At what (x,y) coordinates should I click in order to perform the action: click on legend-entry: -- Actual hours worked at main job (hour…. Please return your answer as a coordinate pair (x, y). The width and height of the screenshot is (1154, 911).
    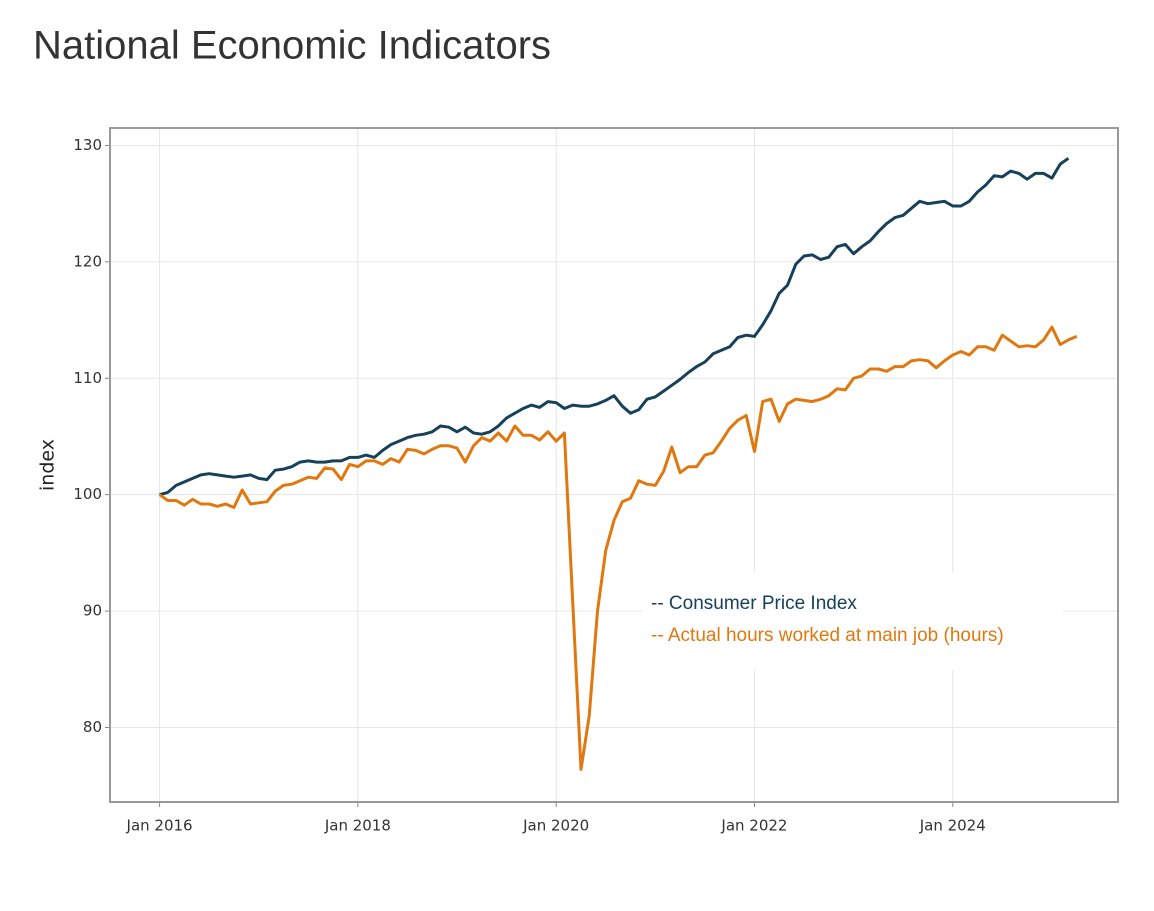
    Looking at the image, I should click on (827, 635).